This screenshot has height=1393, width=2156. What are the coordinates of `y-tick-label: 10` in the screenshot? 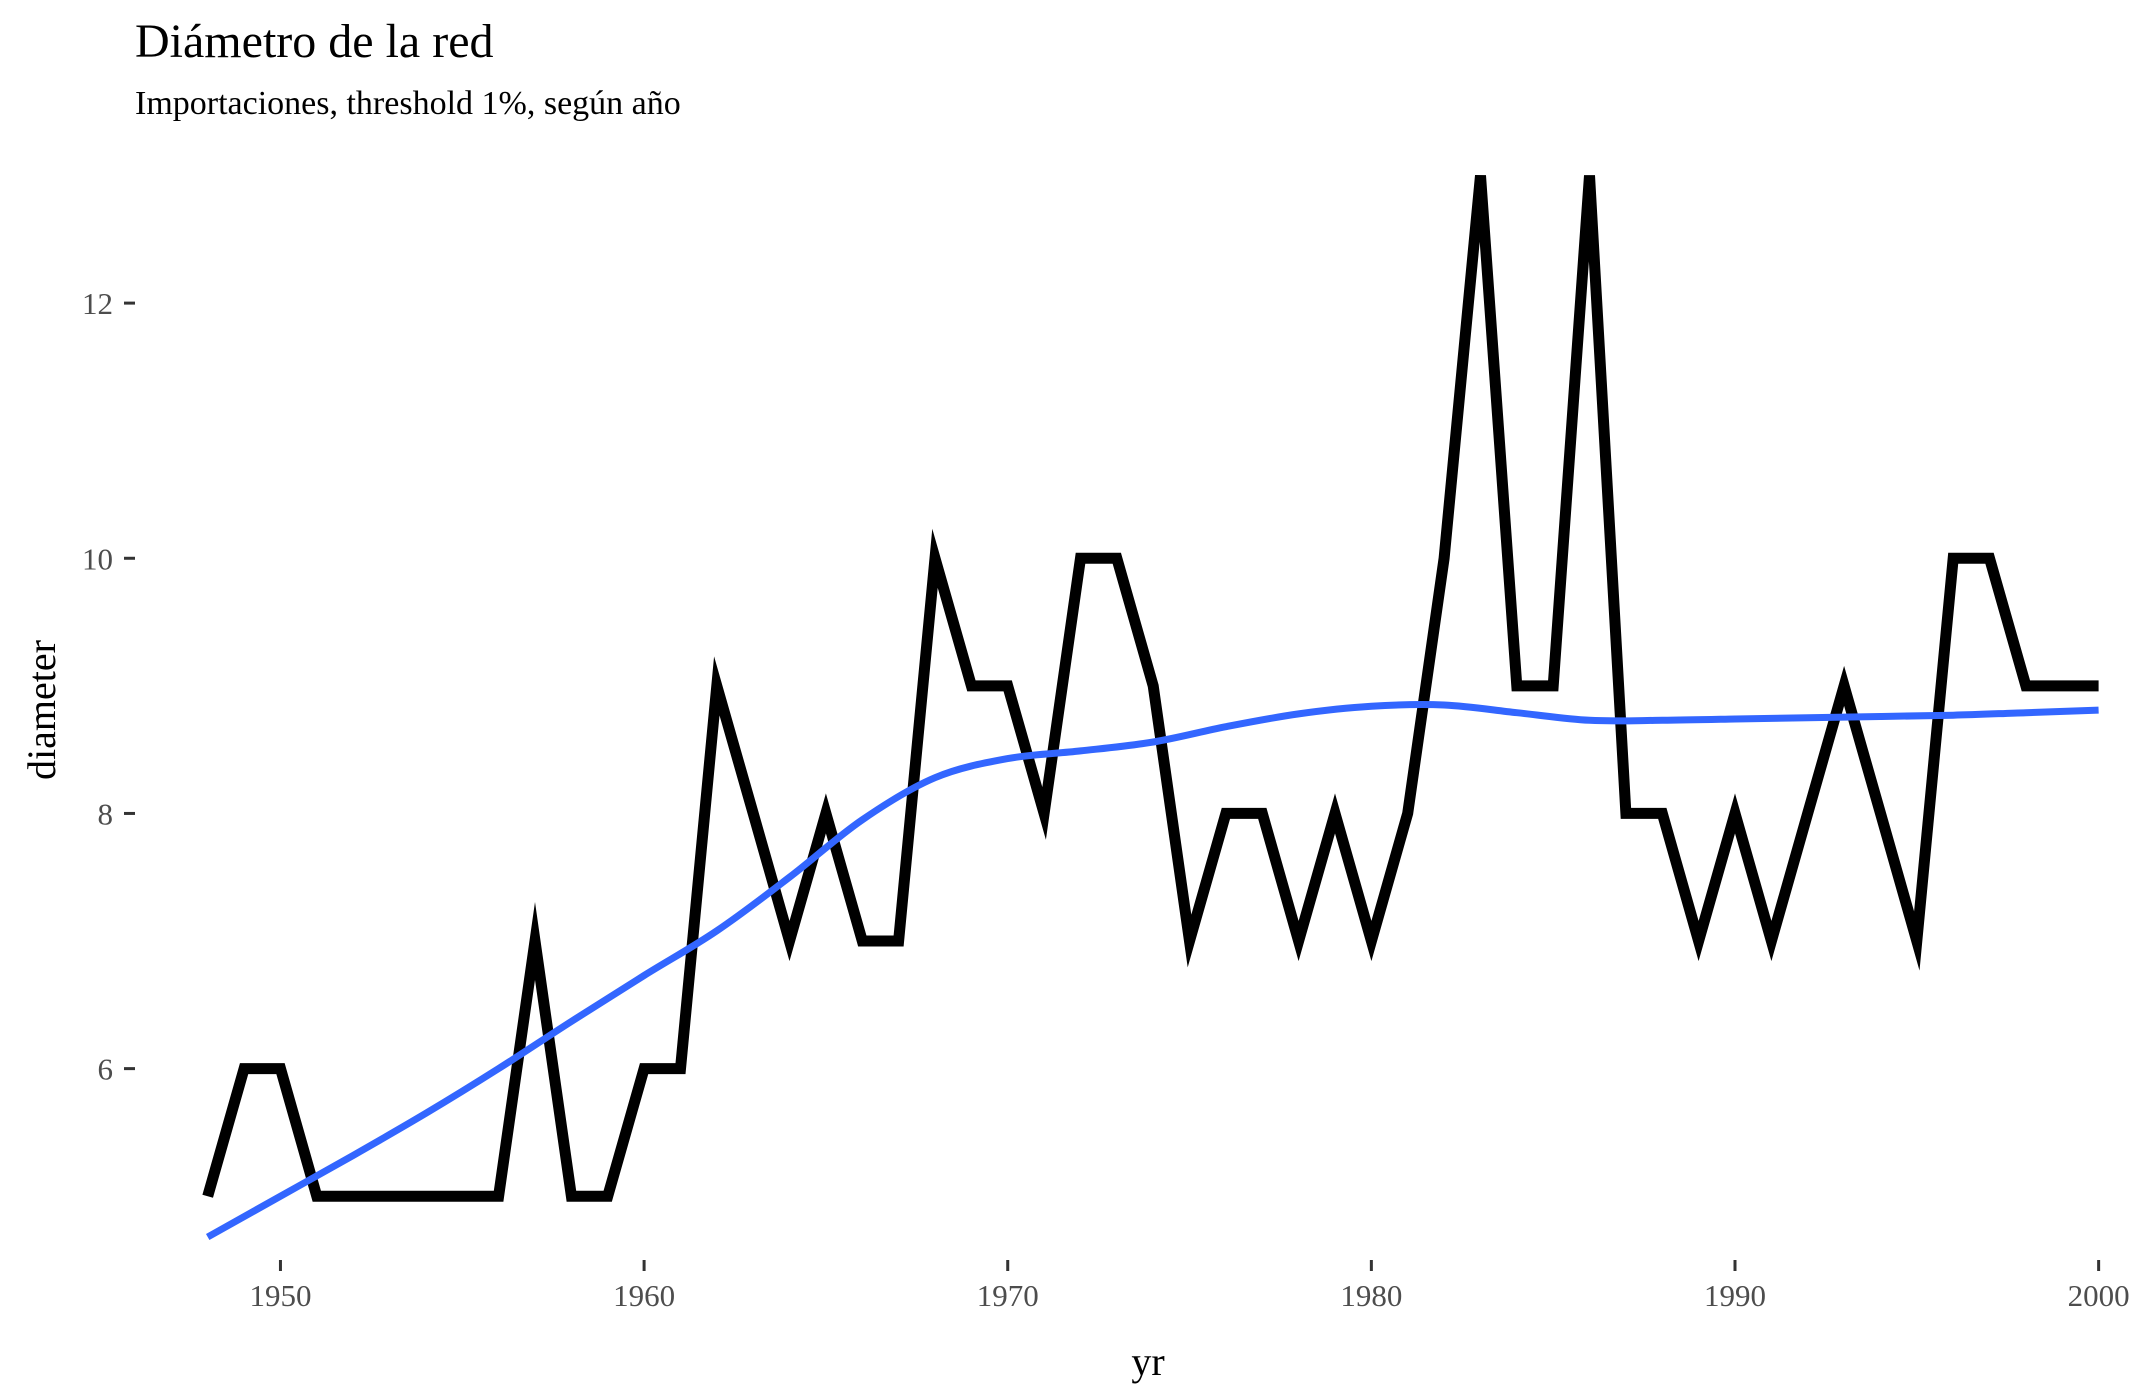 It's located at (97, 558).